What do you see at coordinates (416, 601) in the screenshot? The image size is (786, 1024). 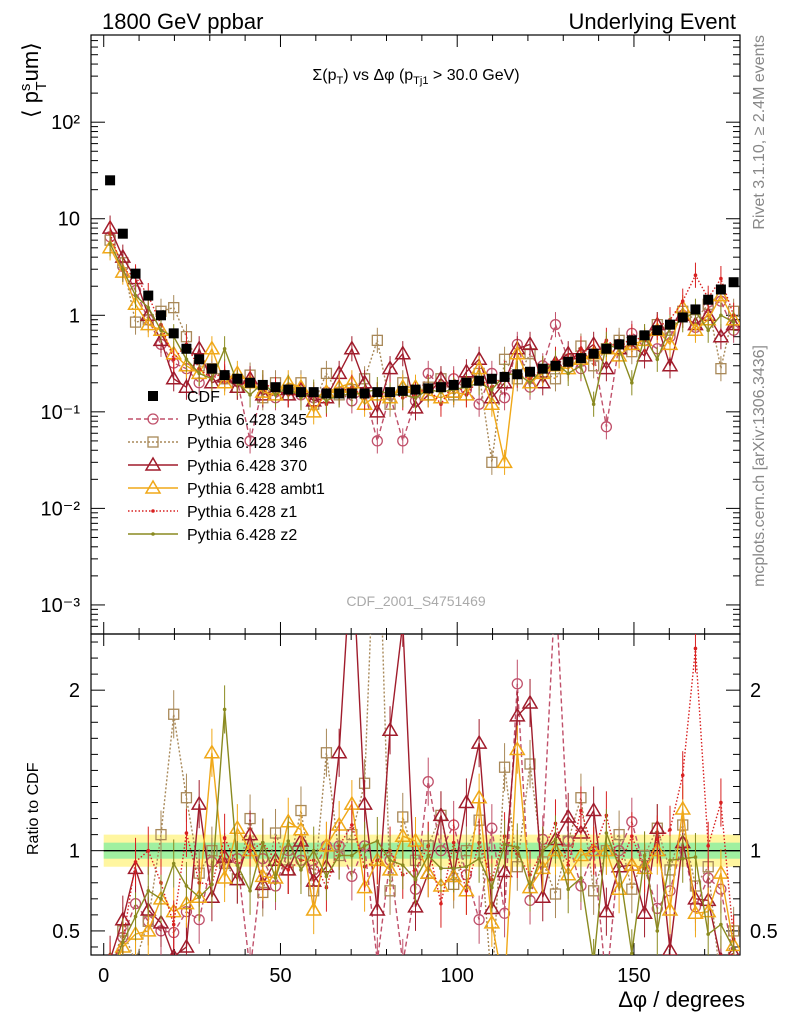 I see `analysis-watermark: CDF_2001_S4751469` at bounding box center [416, 601].